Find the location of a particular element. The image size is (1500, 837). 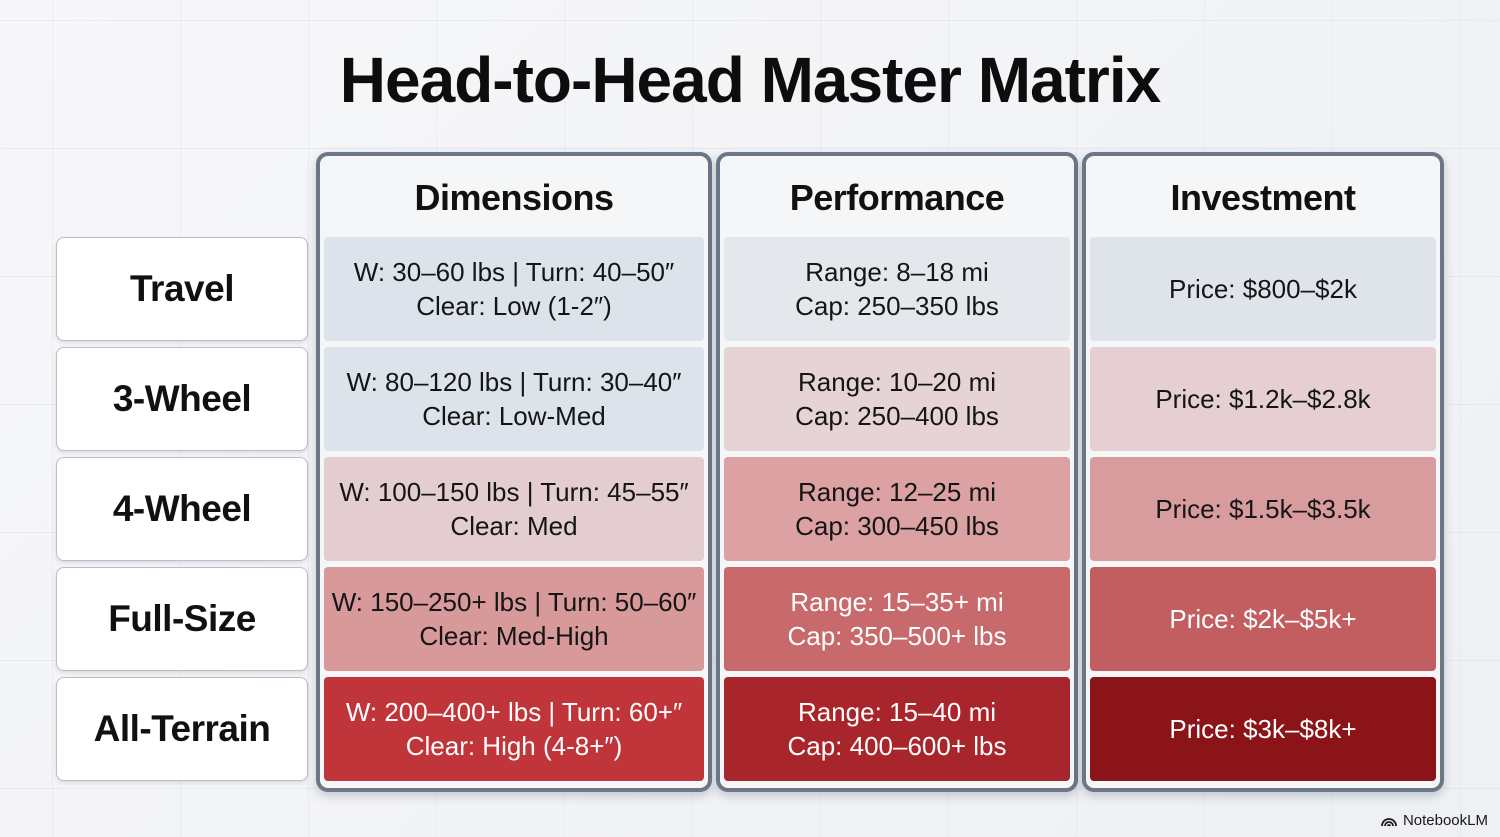

cell-line: Clear: Med-High is located at coordinates (514, 636).